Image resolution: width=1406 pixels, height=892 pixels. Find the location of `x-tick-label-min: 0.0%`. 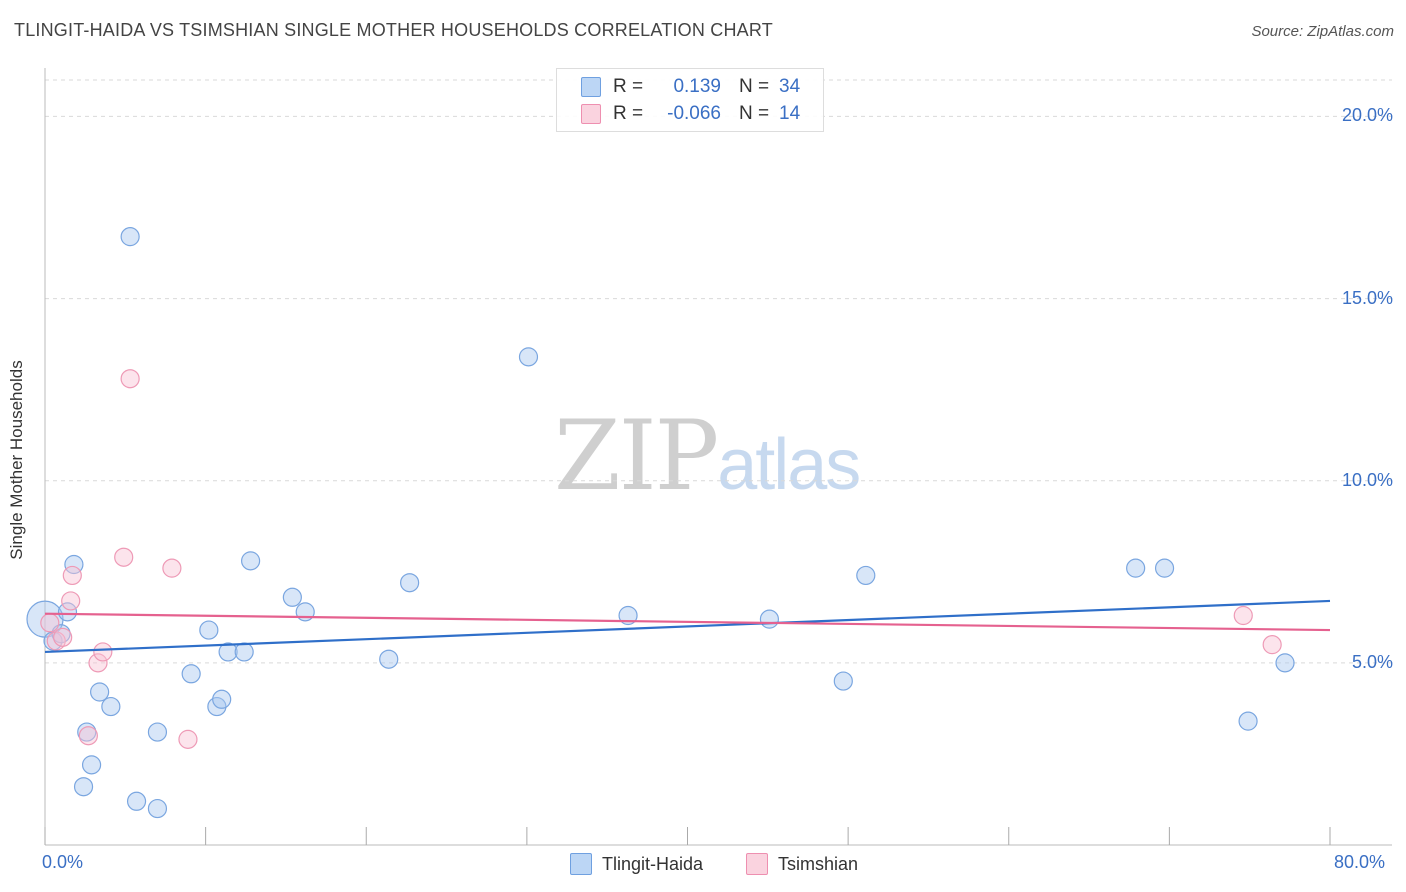

x-tick-label-min: 0.0% is located at coordinates (63, 862).